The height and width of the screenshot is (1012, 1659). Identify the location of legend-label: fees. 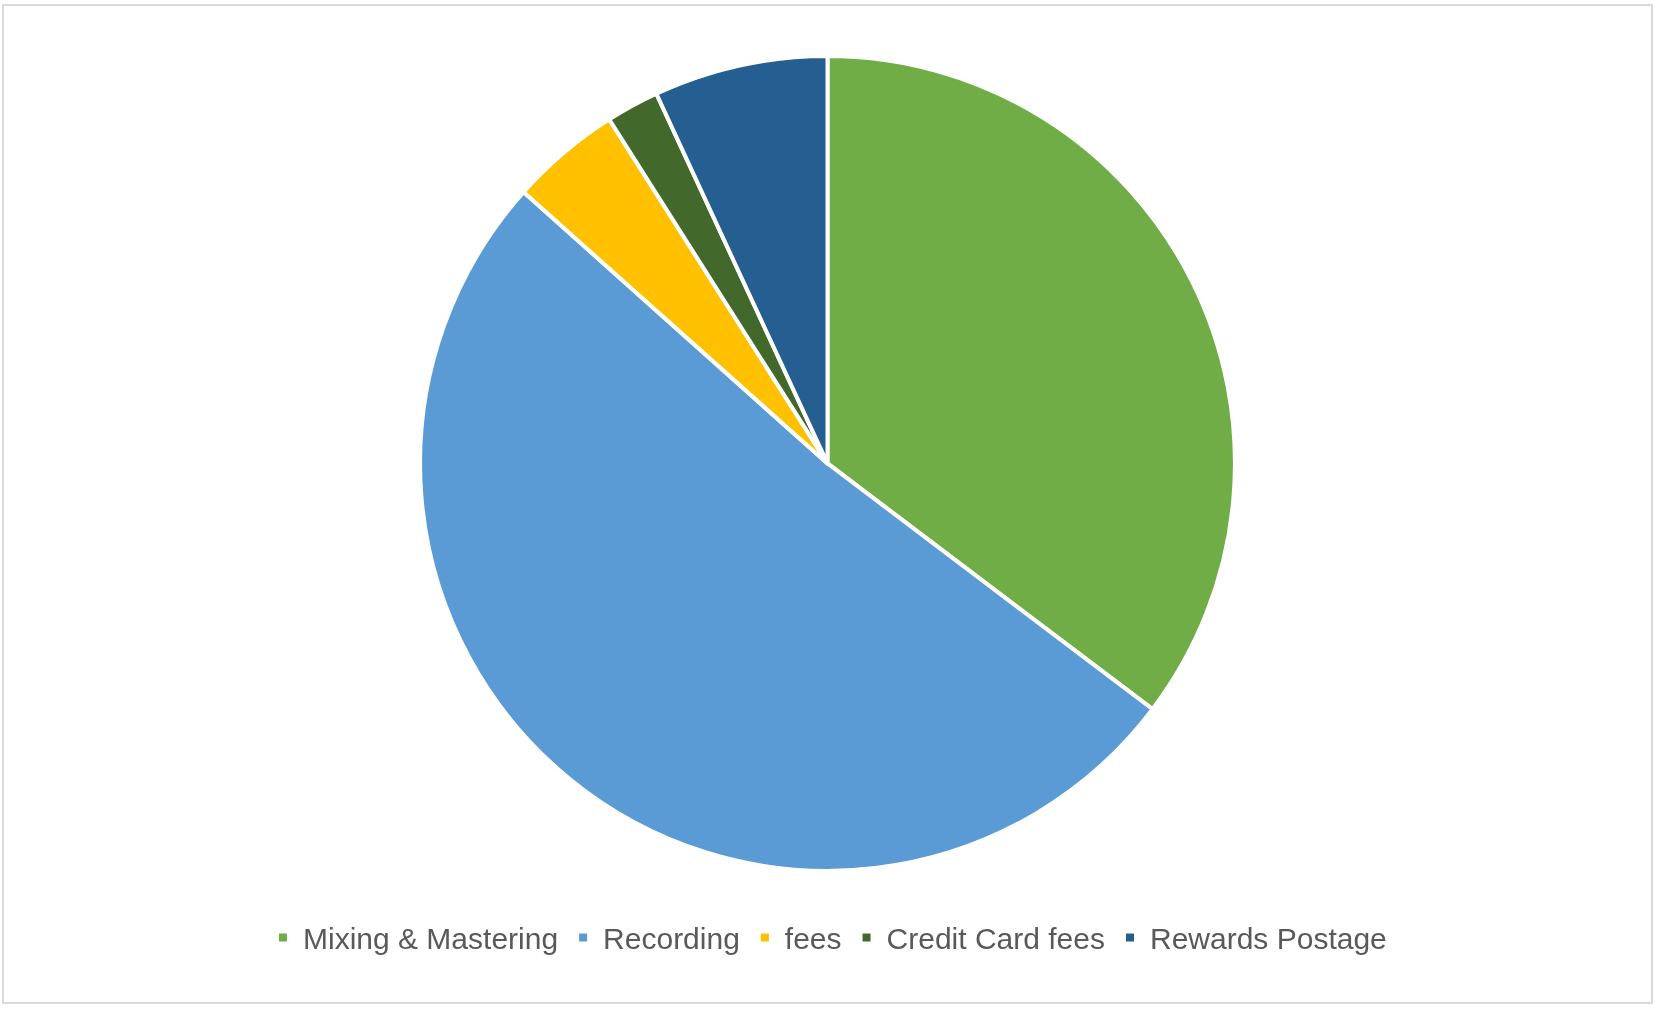
(813, 939).